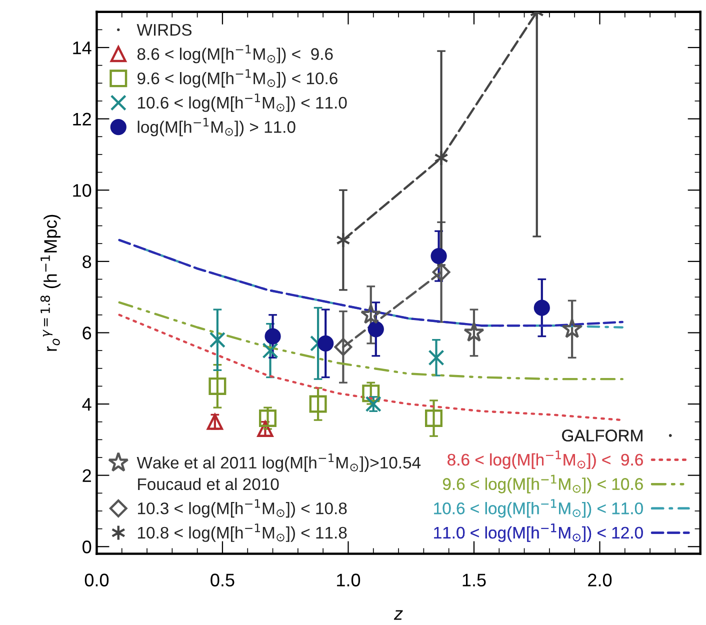 This screenshot has height=625, width=706. I want to click on legend-label: Wake et al 2011 log(M[h$^{−1}$M$_{⊙}$])>10.54, so click(278, 463).